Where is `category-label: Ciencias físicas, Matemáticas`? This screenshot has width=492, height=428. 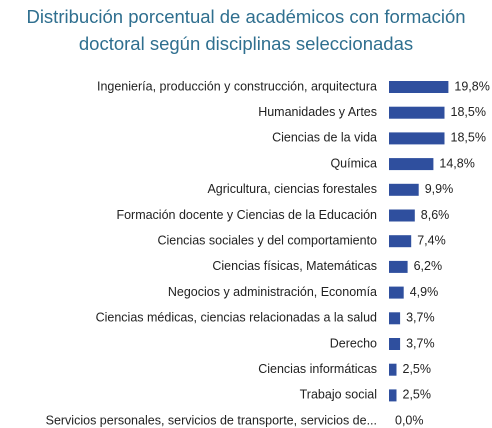
category-label: Ciencias físicas, Matemáticas is located at coordinates (294, 266).